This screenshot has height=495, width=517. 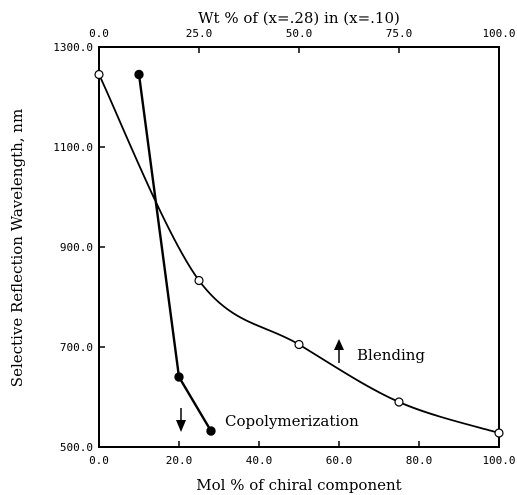 What do you see at coordinates (339, 344) in the screenshot?
I see `up-arrowhead-icon` at bounding box center [339, 344].